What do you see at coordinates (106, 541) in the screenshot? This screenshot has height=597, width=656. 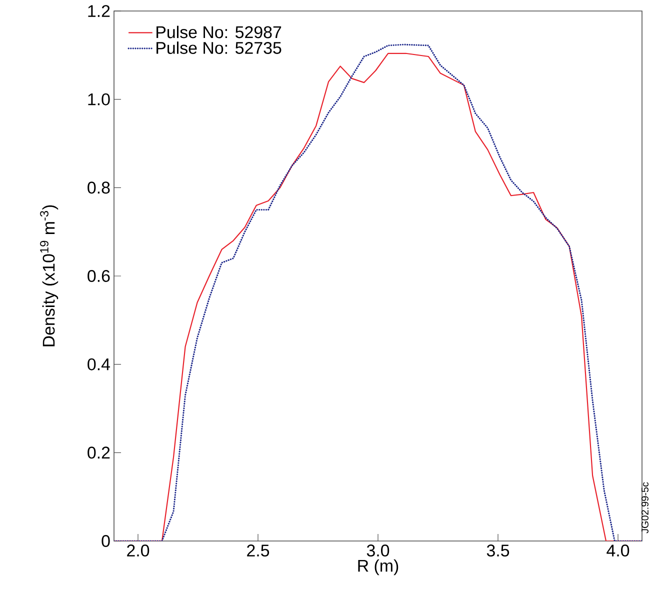 I see `y-tick-label: 0` at bounding box center [106, 541].